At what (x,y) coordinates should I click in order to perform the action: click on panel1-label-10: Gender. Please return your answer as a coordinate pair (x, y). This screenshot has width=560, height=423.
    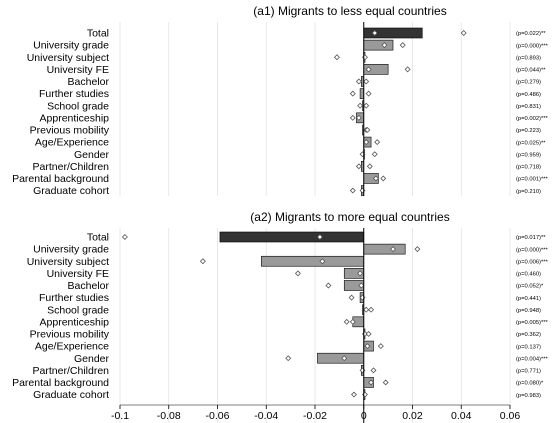
    Looking at the image, I should click on (92, 155).